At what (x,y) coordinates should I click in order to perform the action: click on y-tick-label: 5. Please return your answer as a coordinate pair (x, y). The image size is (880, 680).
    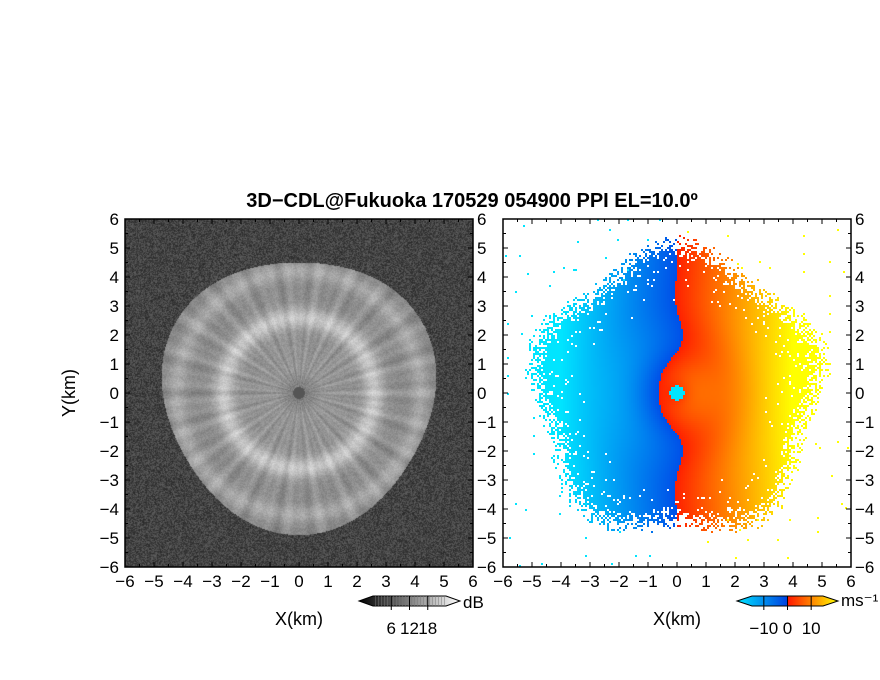
    Looking at the image, I should click on (114, 248).